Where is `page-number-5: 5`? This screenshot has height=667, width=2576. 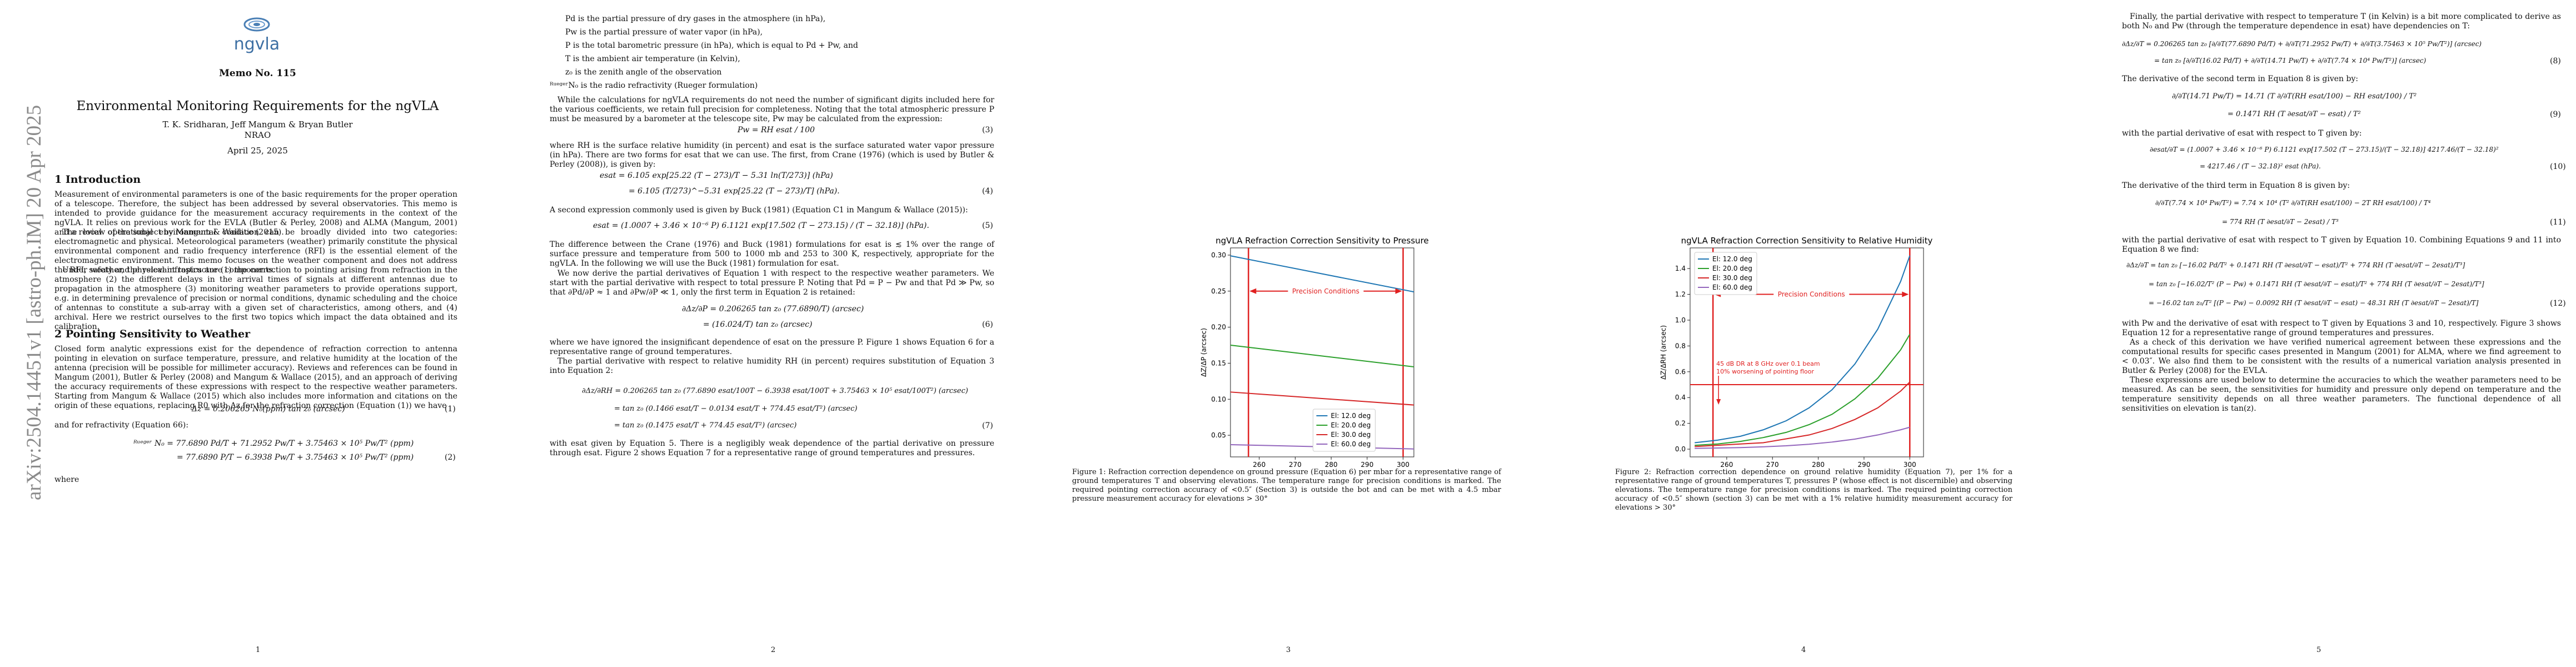 page-number-5: 5 is located at coordinates (2318, 650).